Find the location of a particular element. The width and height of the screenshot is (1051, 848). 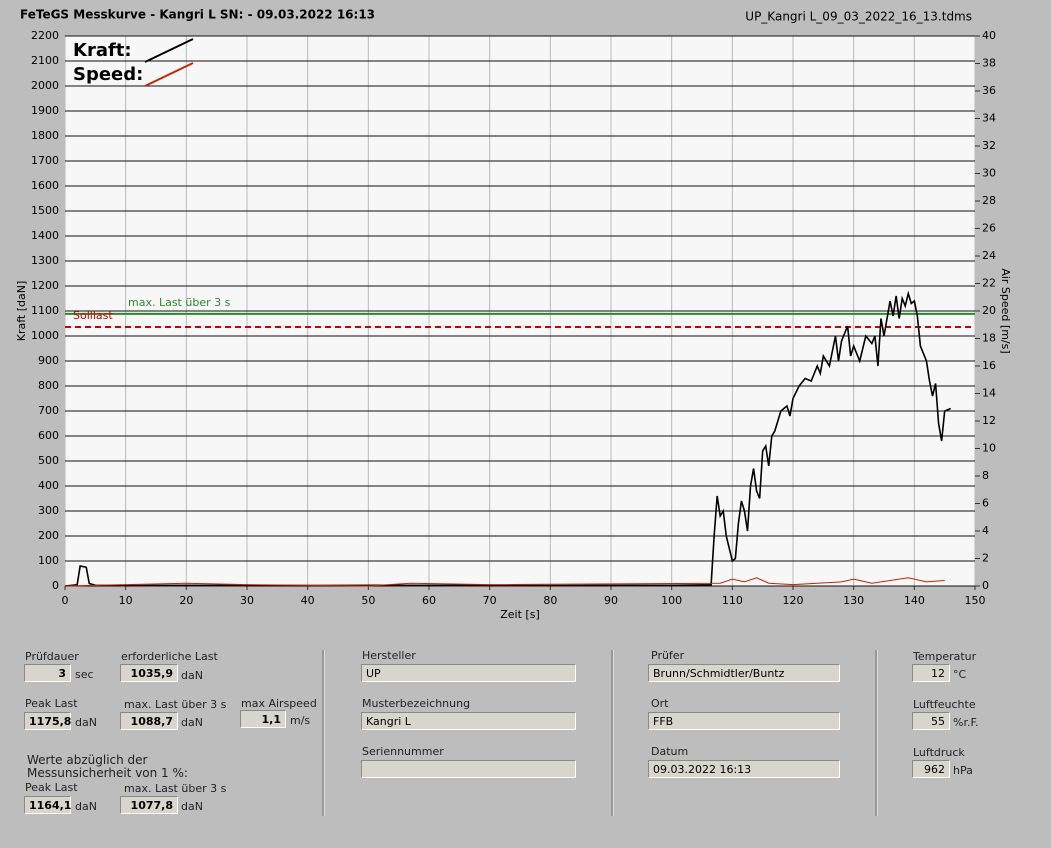

y-tick-label: 2000 is located at coordinates (45, 85).